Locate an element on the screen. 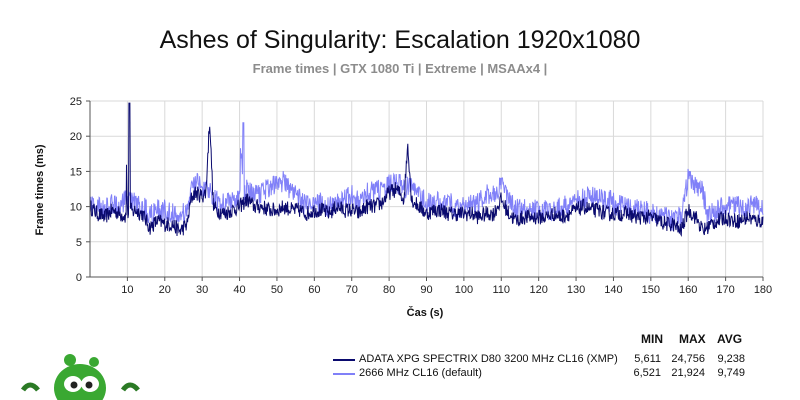 The height and width of the screenshot is (400, 800). mascot-hand-right is located at coordinates (130, 387).